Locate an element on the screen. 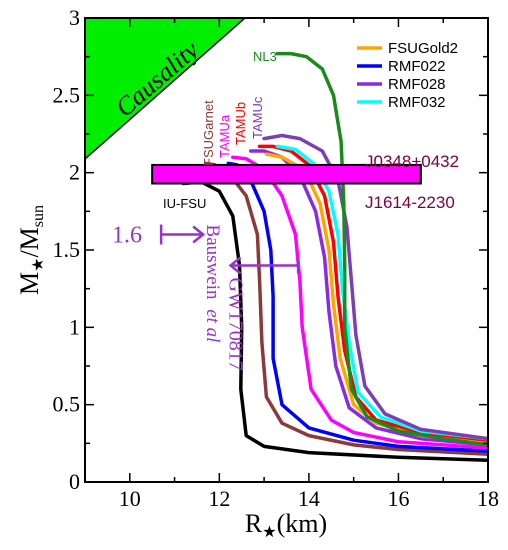 The image size is (508, 550). y-axis-symbol: M is located at coordinates (29, 283).